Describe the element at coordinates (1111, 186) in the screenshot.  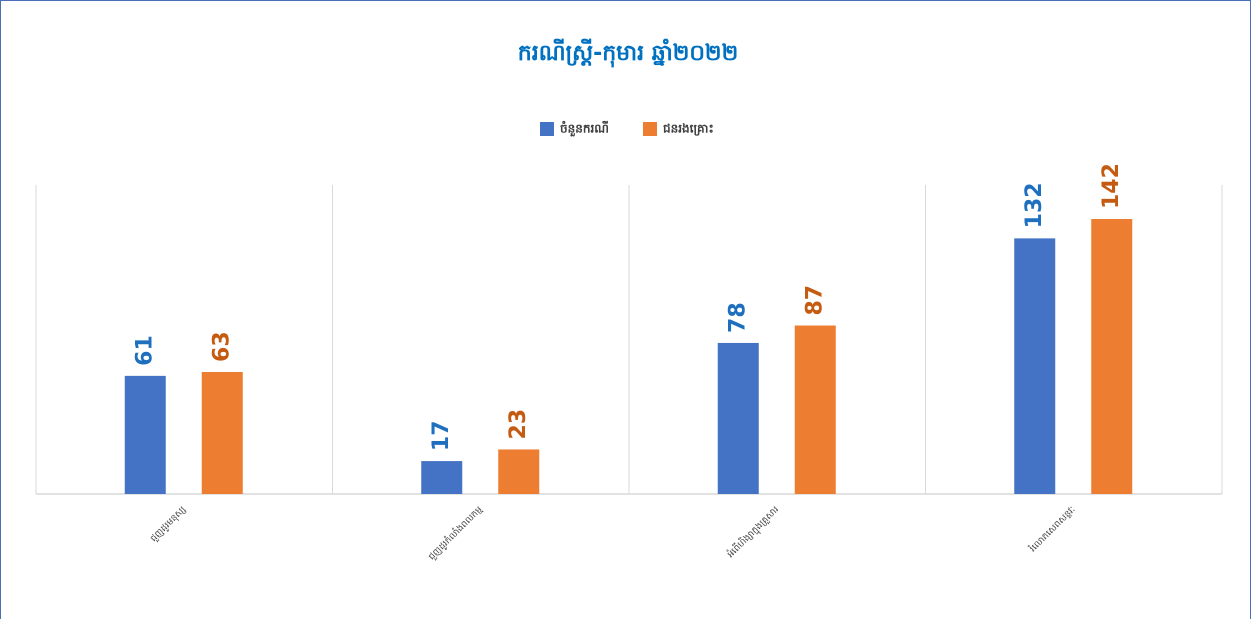
I see `value-label: 142` at that location.